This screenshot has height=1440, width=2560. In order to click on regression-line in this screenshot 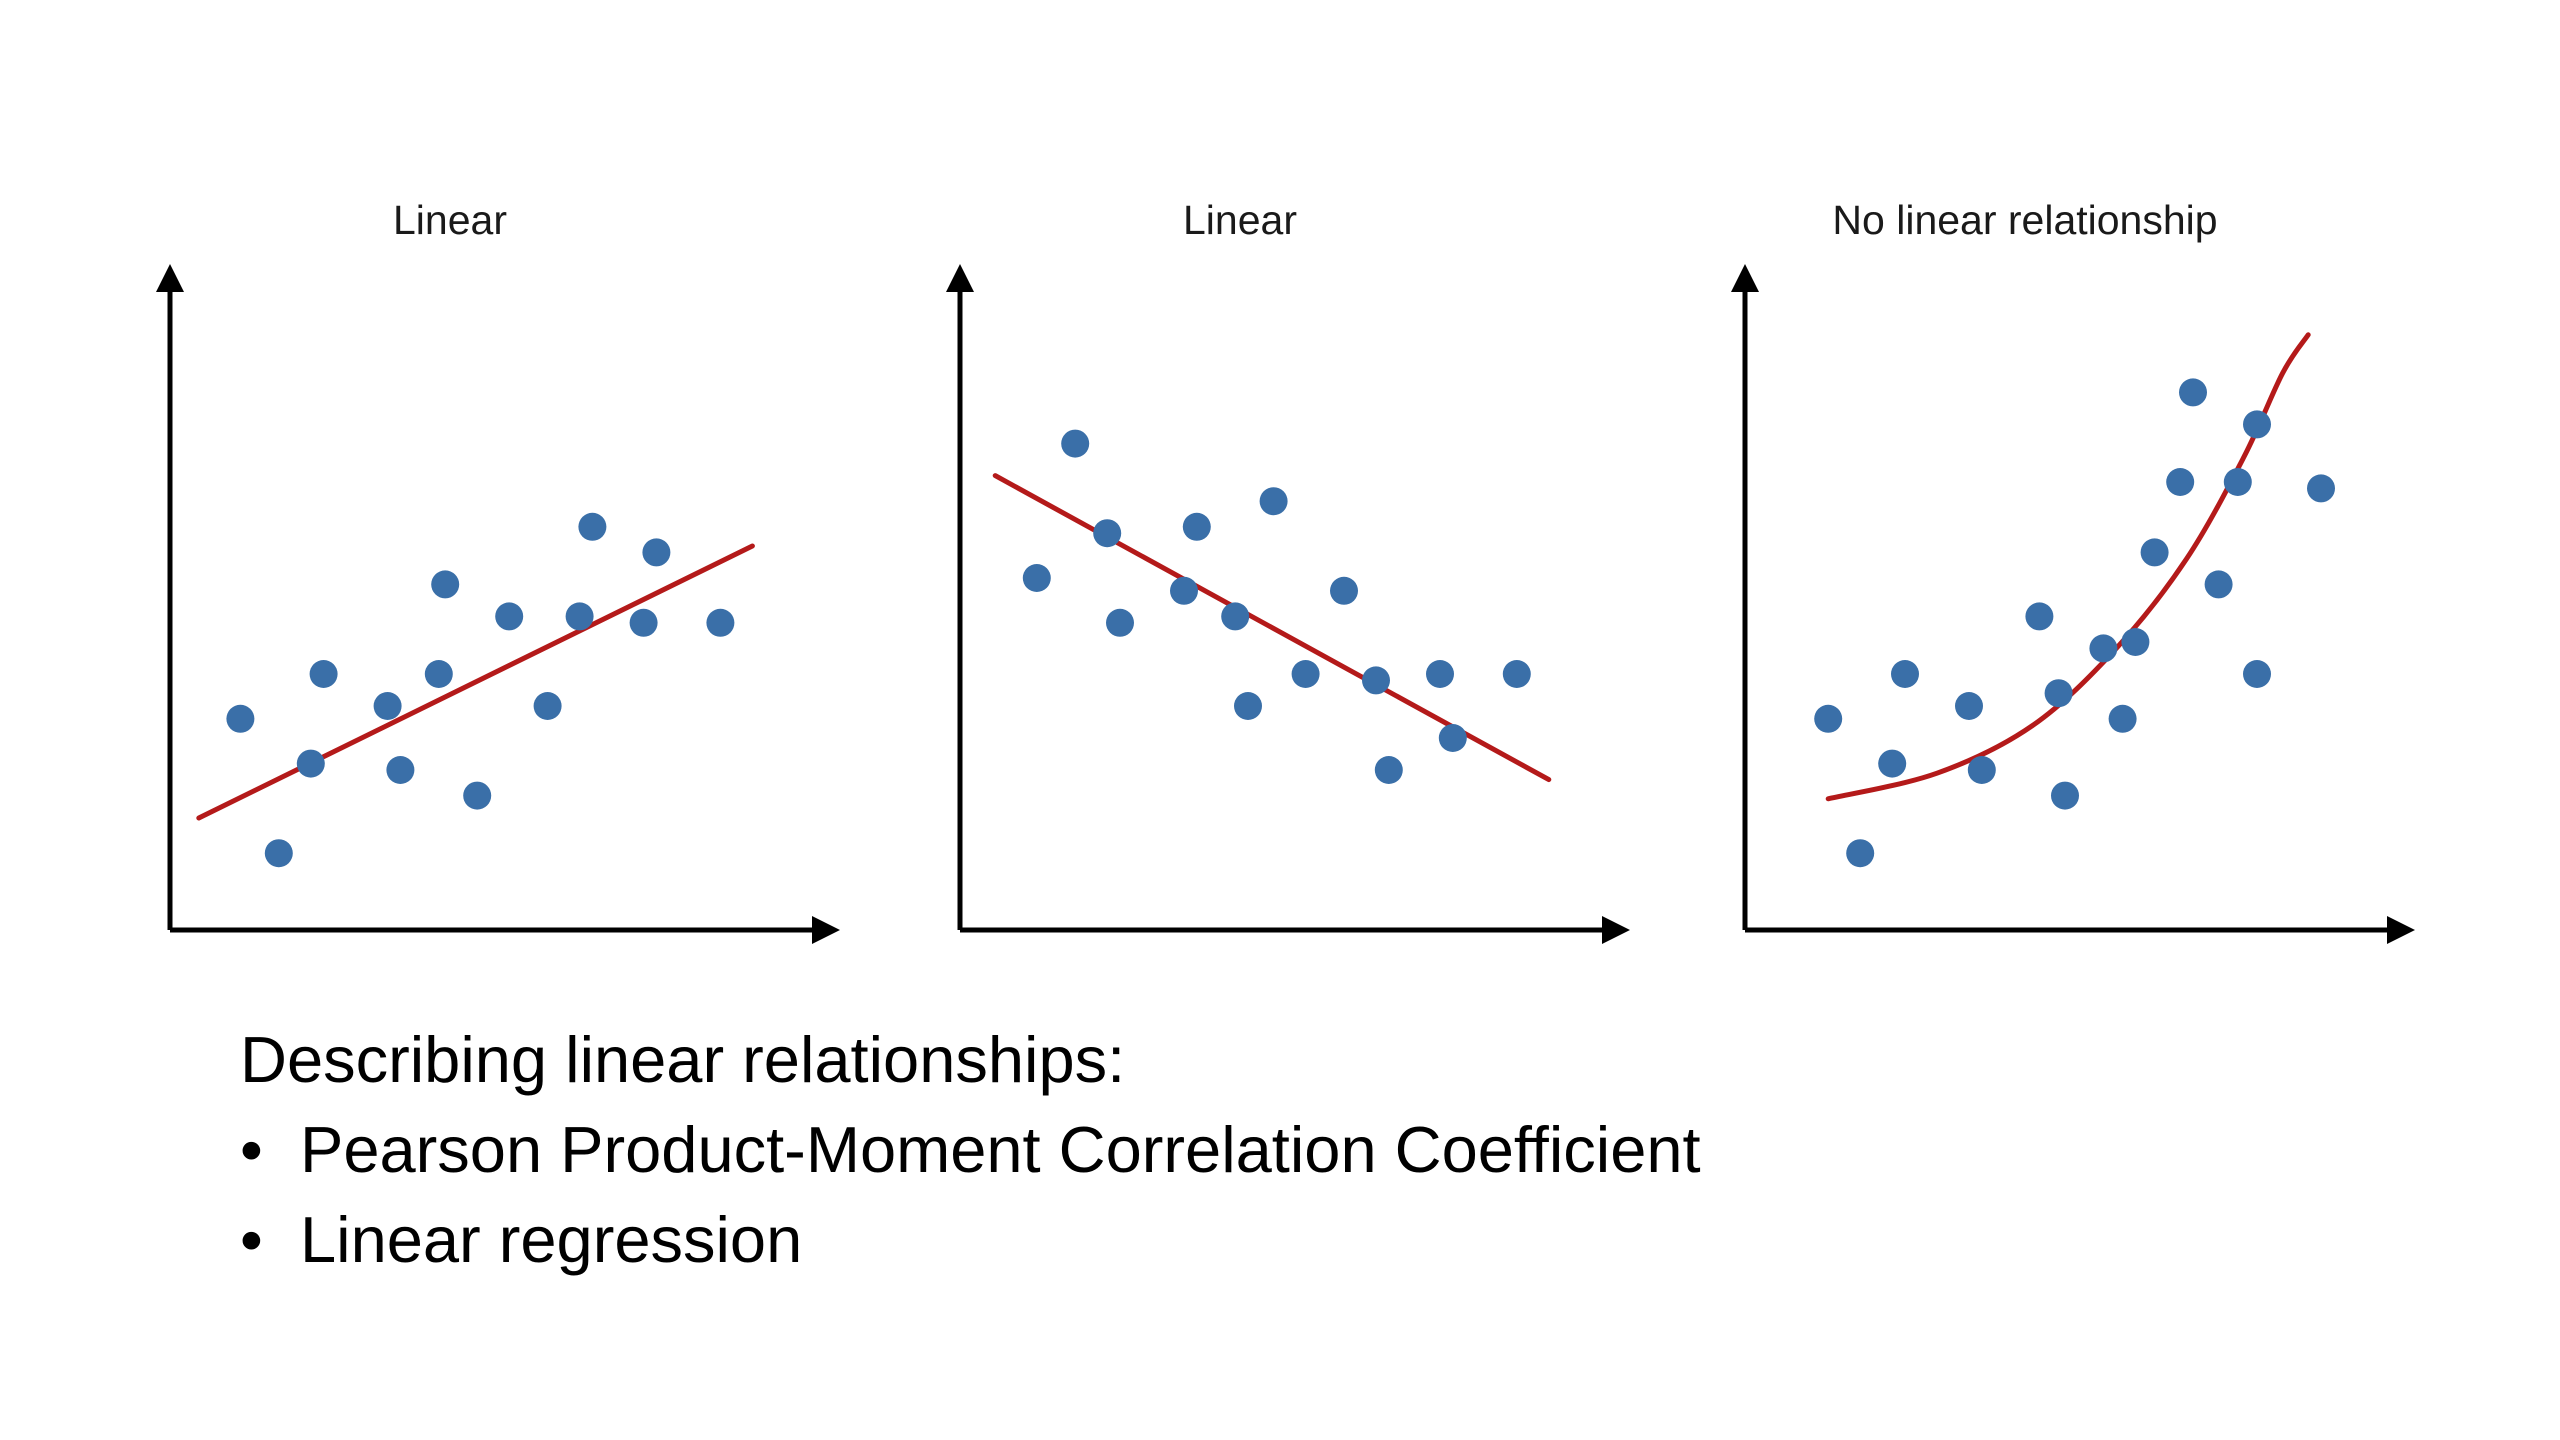, I will do `click(475, 682)`.